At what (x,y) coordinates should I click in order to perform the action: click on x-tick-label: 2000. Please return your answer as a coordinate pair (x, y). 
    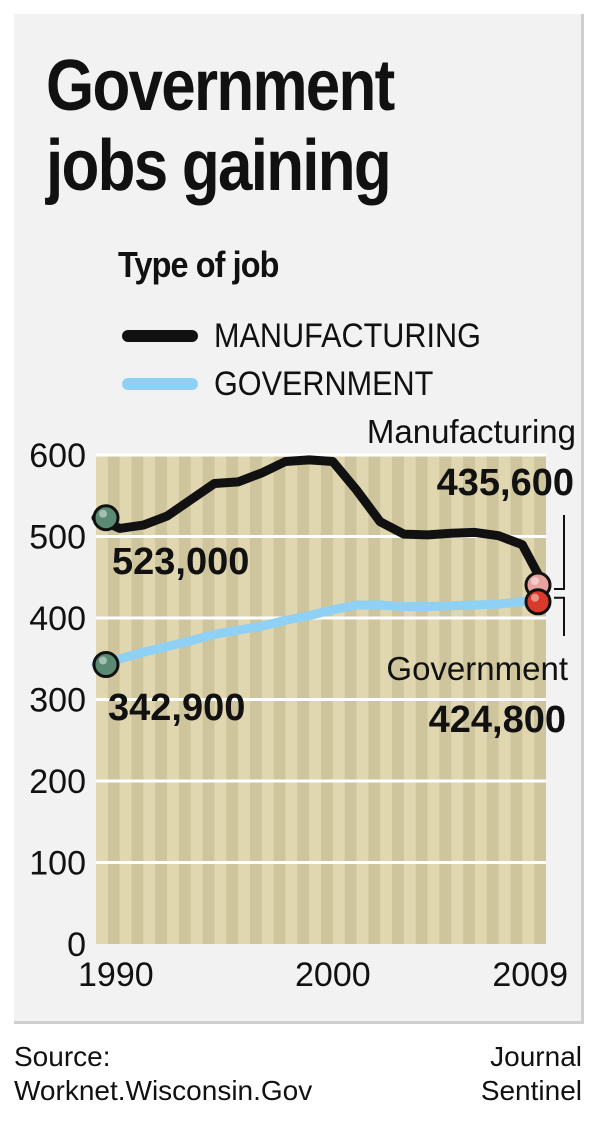
    Looking at the image, I should click on (333, 975).